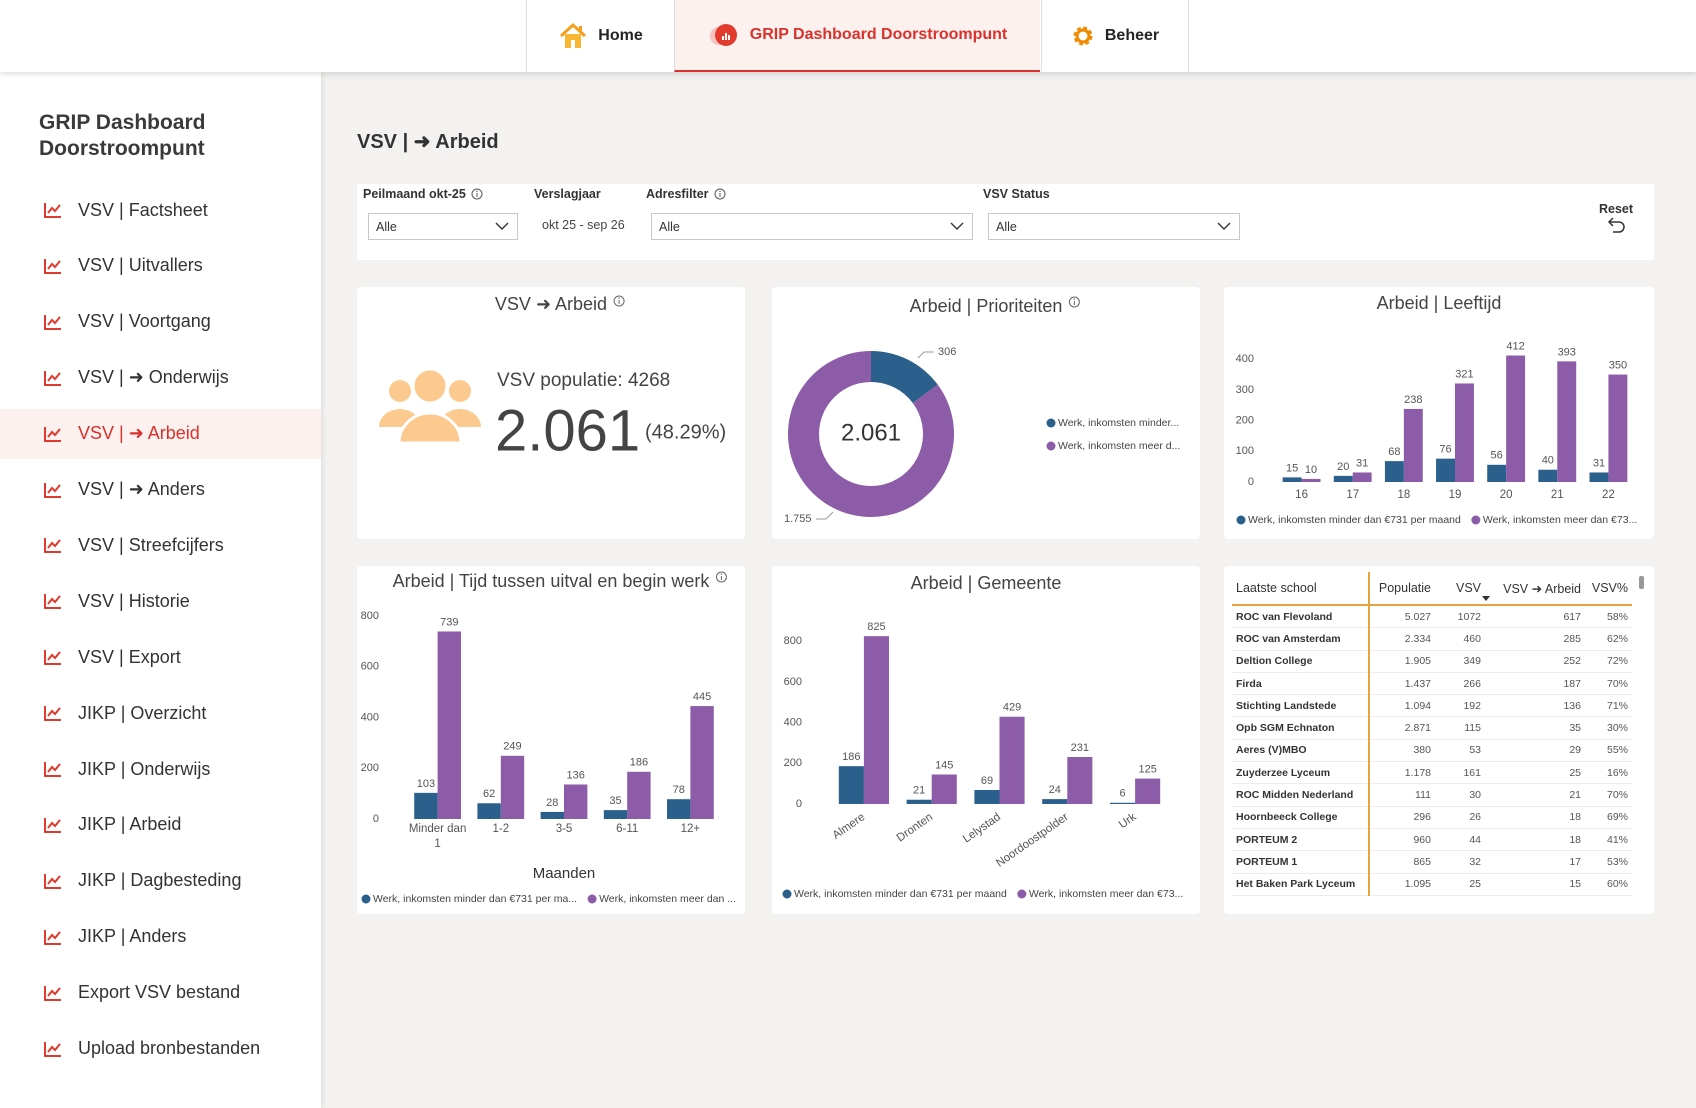 This screenshot has width=1696, height=1108. I want to click on sidebar-item: Export VSV bestand, so click(160, 993).